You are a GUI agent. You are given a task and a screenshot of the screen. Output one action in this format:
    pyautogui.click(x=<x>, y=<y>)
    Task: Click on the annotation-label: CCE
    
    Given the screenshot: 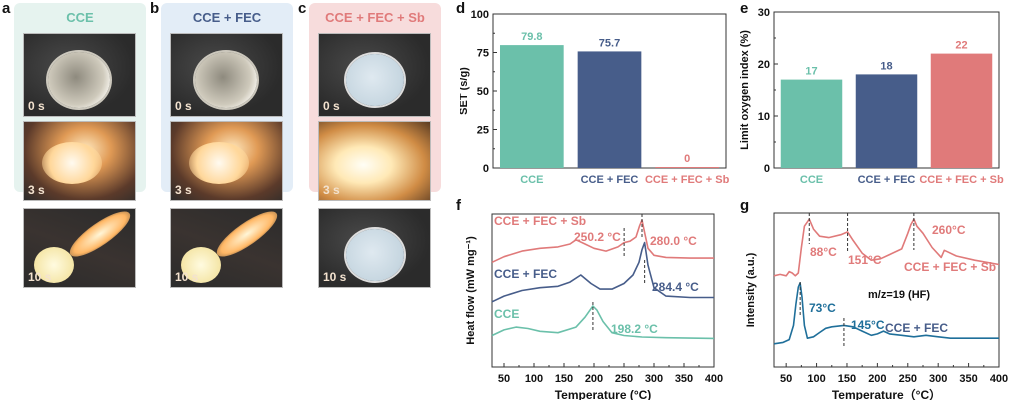 What is the action you would take?
    pyautogui.click(x=506, y=314)
    